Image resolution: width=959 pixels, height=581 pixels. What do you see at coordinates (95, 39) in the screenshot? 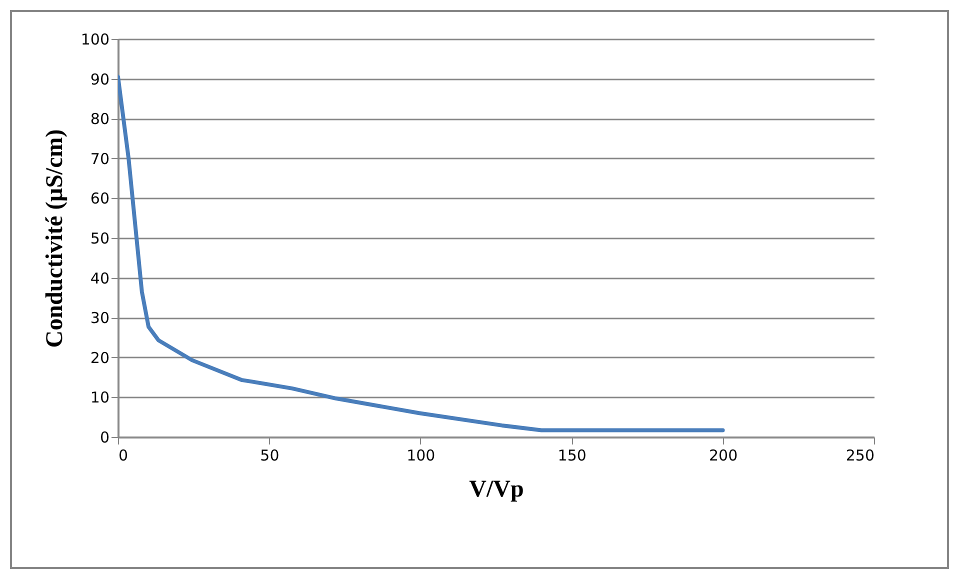
I see `y-tick-label: 100` at bounding box center [95, 39].